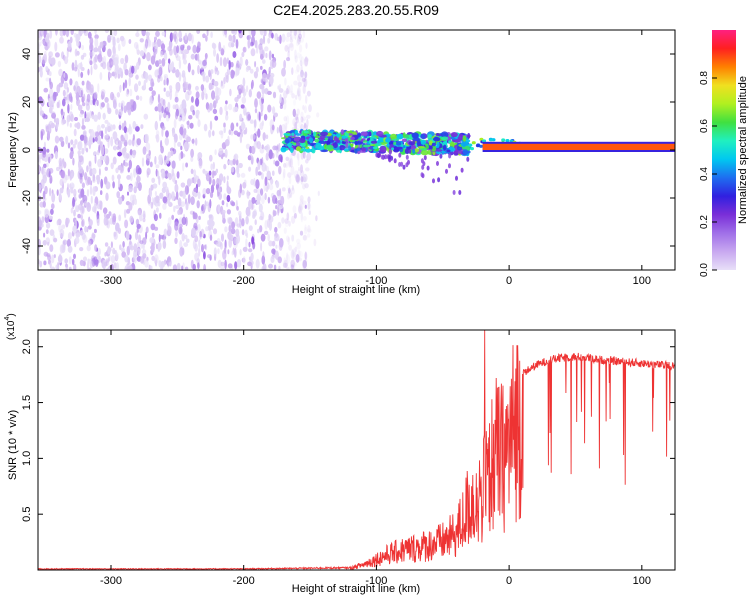 The height and width of the screenshot is (600, 750). I want to click on line-core, so click(578, 146).